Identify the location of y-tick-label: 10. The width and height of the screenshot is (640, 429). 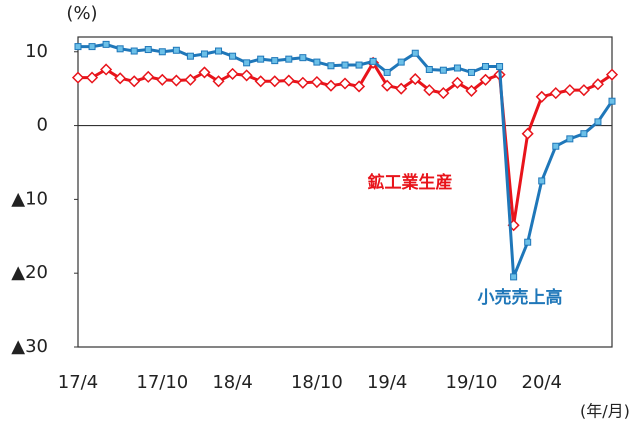
(36, 51).